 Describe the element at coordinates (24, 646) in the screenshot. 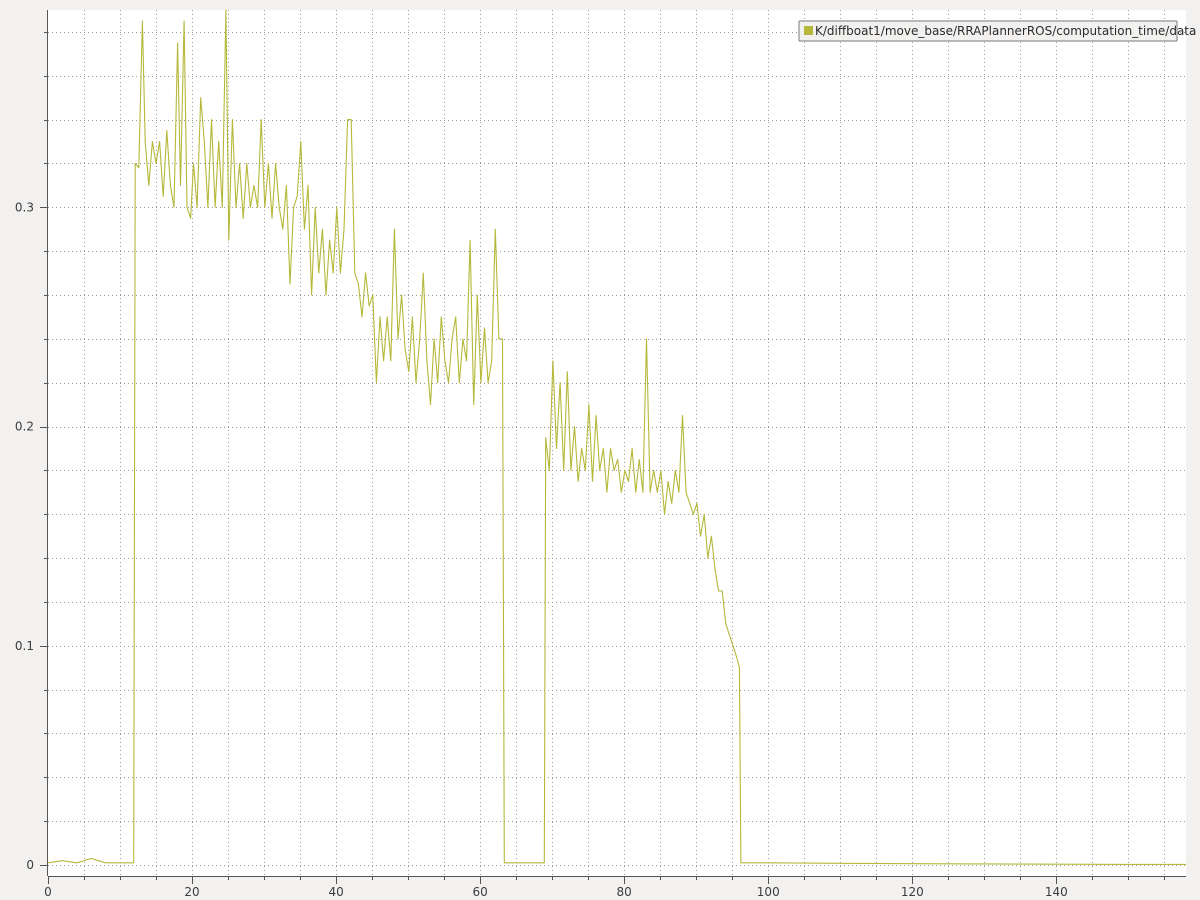

I see `y-tick-label: 0.1` at that location.